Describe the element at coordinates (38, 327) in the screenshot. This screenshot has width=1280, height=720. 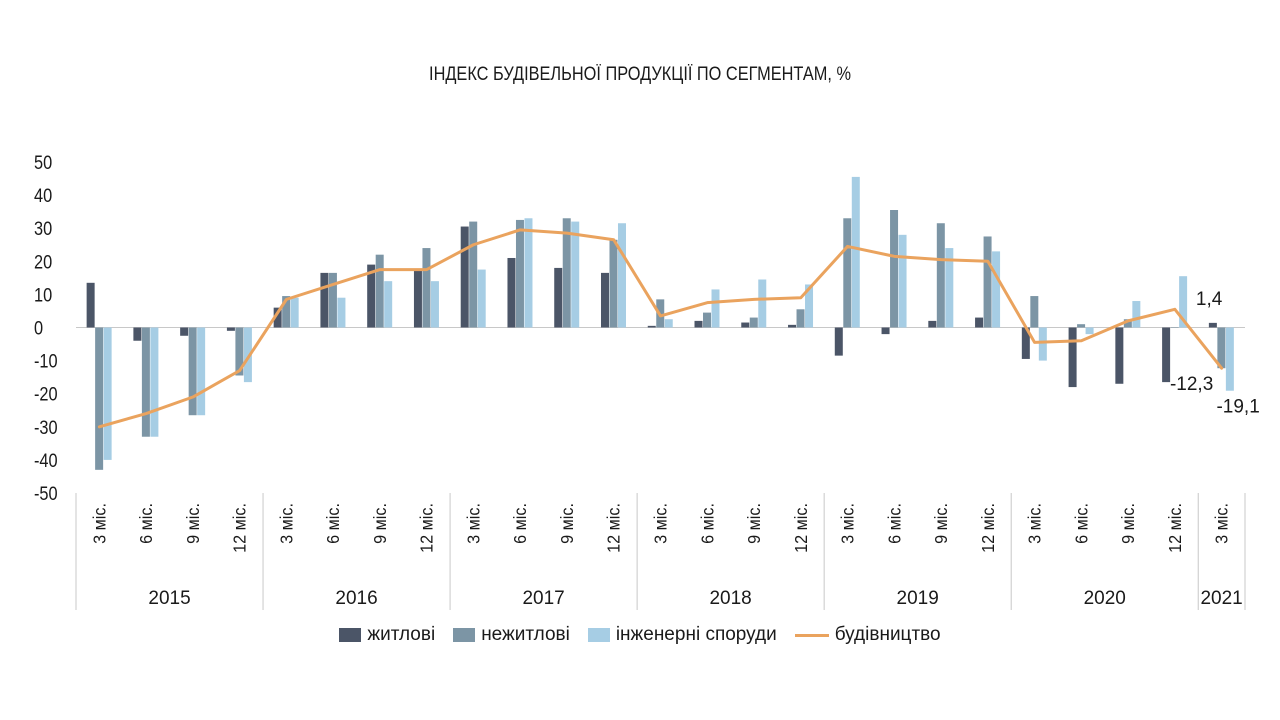
I see `y-tick-label: 0` at that location.